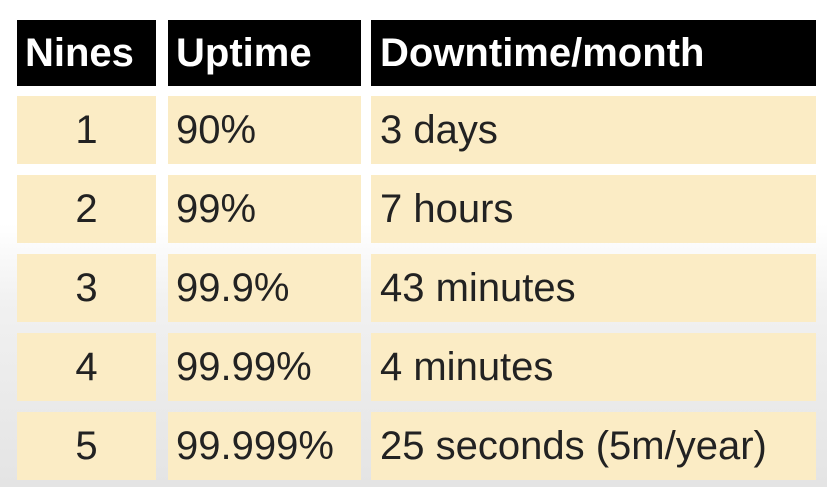  Describe the element at coordinates (264, 288) in the screenshot. I see `cell-uptime: 99.9%` at that location.